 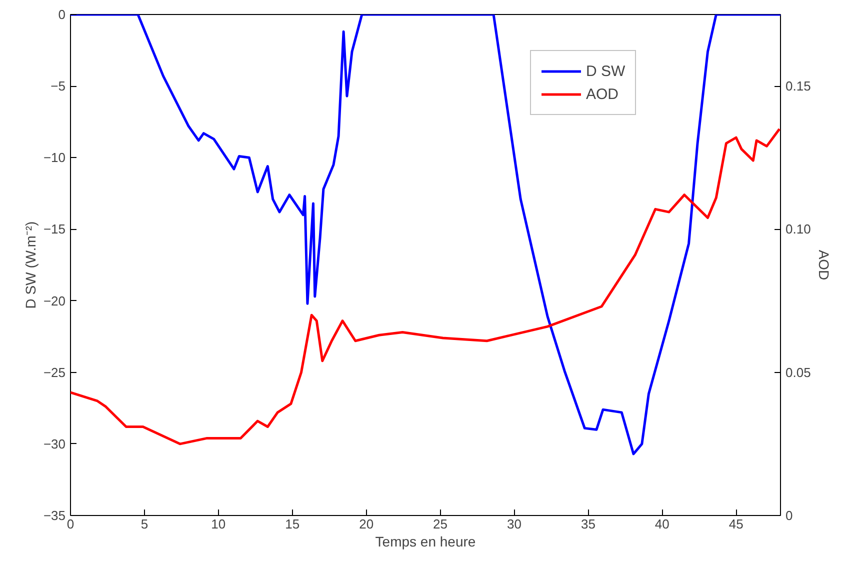 I want to click on y2-tick-label: 0.05, so click(x=798, y=372).